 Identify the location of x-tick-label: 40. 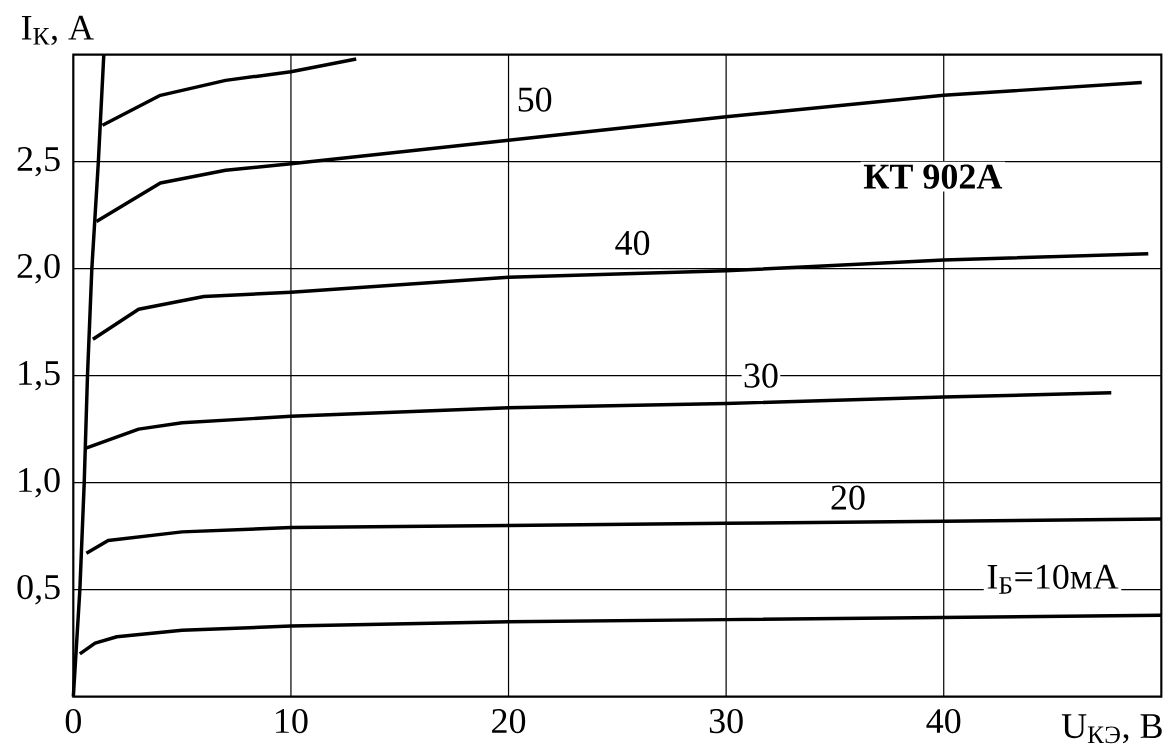
(943, 721).